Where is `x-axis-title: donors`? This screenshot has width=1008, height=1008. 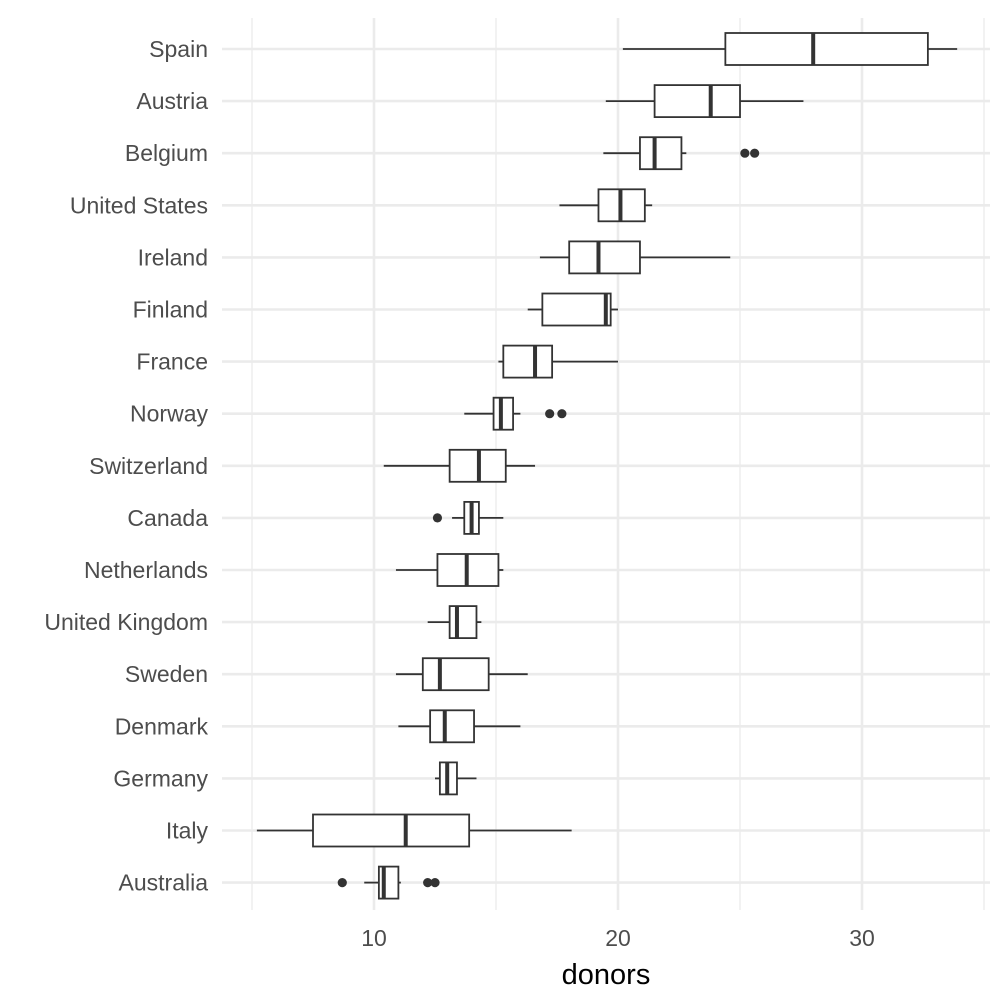 x-axis-title: donors is located at coordinates (606, 975).